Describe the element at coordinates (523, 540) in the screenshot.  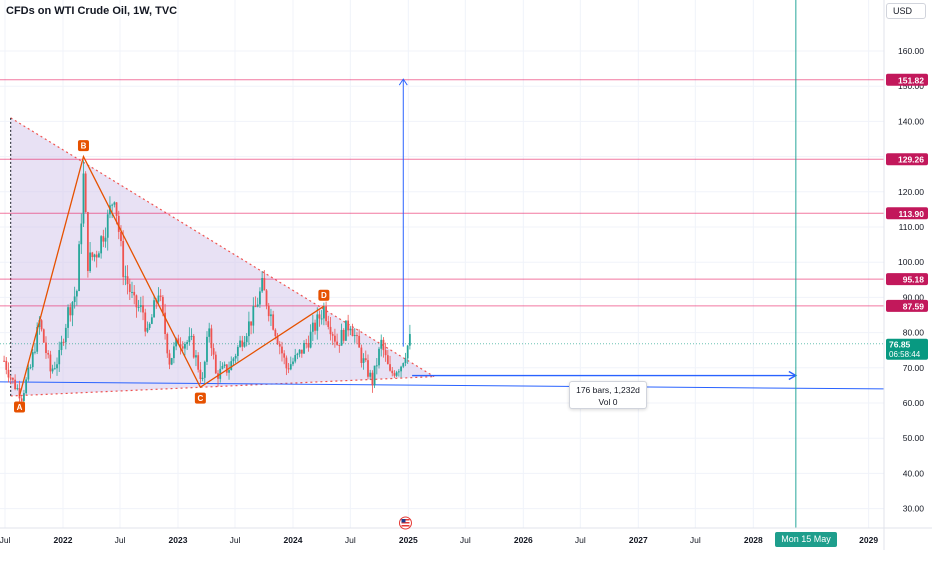
I see `time-tick-label: 2026` at that location.